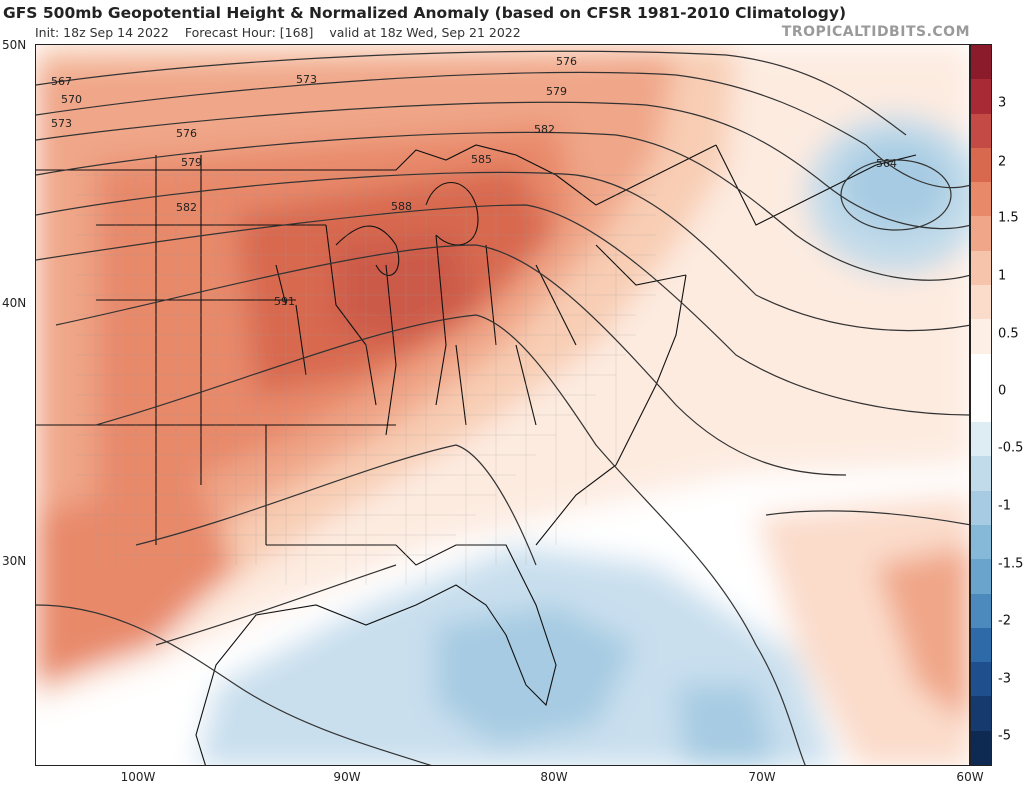 The image size is (1024, 786). What do you see at coordinates (401, 206) in the screenshot?
I see `contour-label: 588` at bounding box center [401, 206].